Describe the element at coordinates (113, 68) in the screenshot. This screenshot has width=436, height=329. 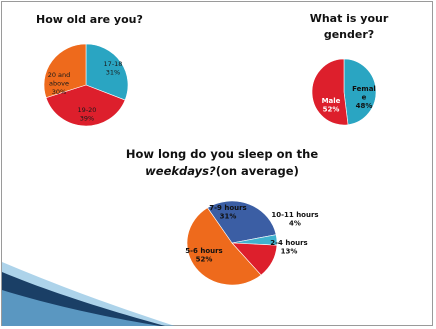
I see `pie-label-17-18: 17-18 31%` at that location.